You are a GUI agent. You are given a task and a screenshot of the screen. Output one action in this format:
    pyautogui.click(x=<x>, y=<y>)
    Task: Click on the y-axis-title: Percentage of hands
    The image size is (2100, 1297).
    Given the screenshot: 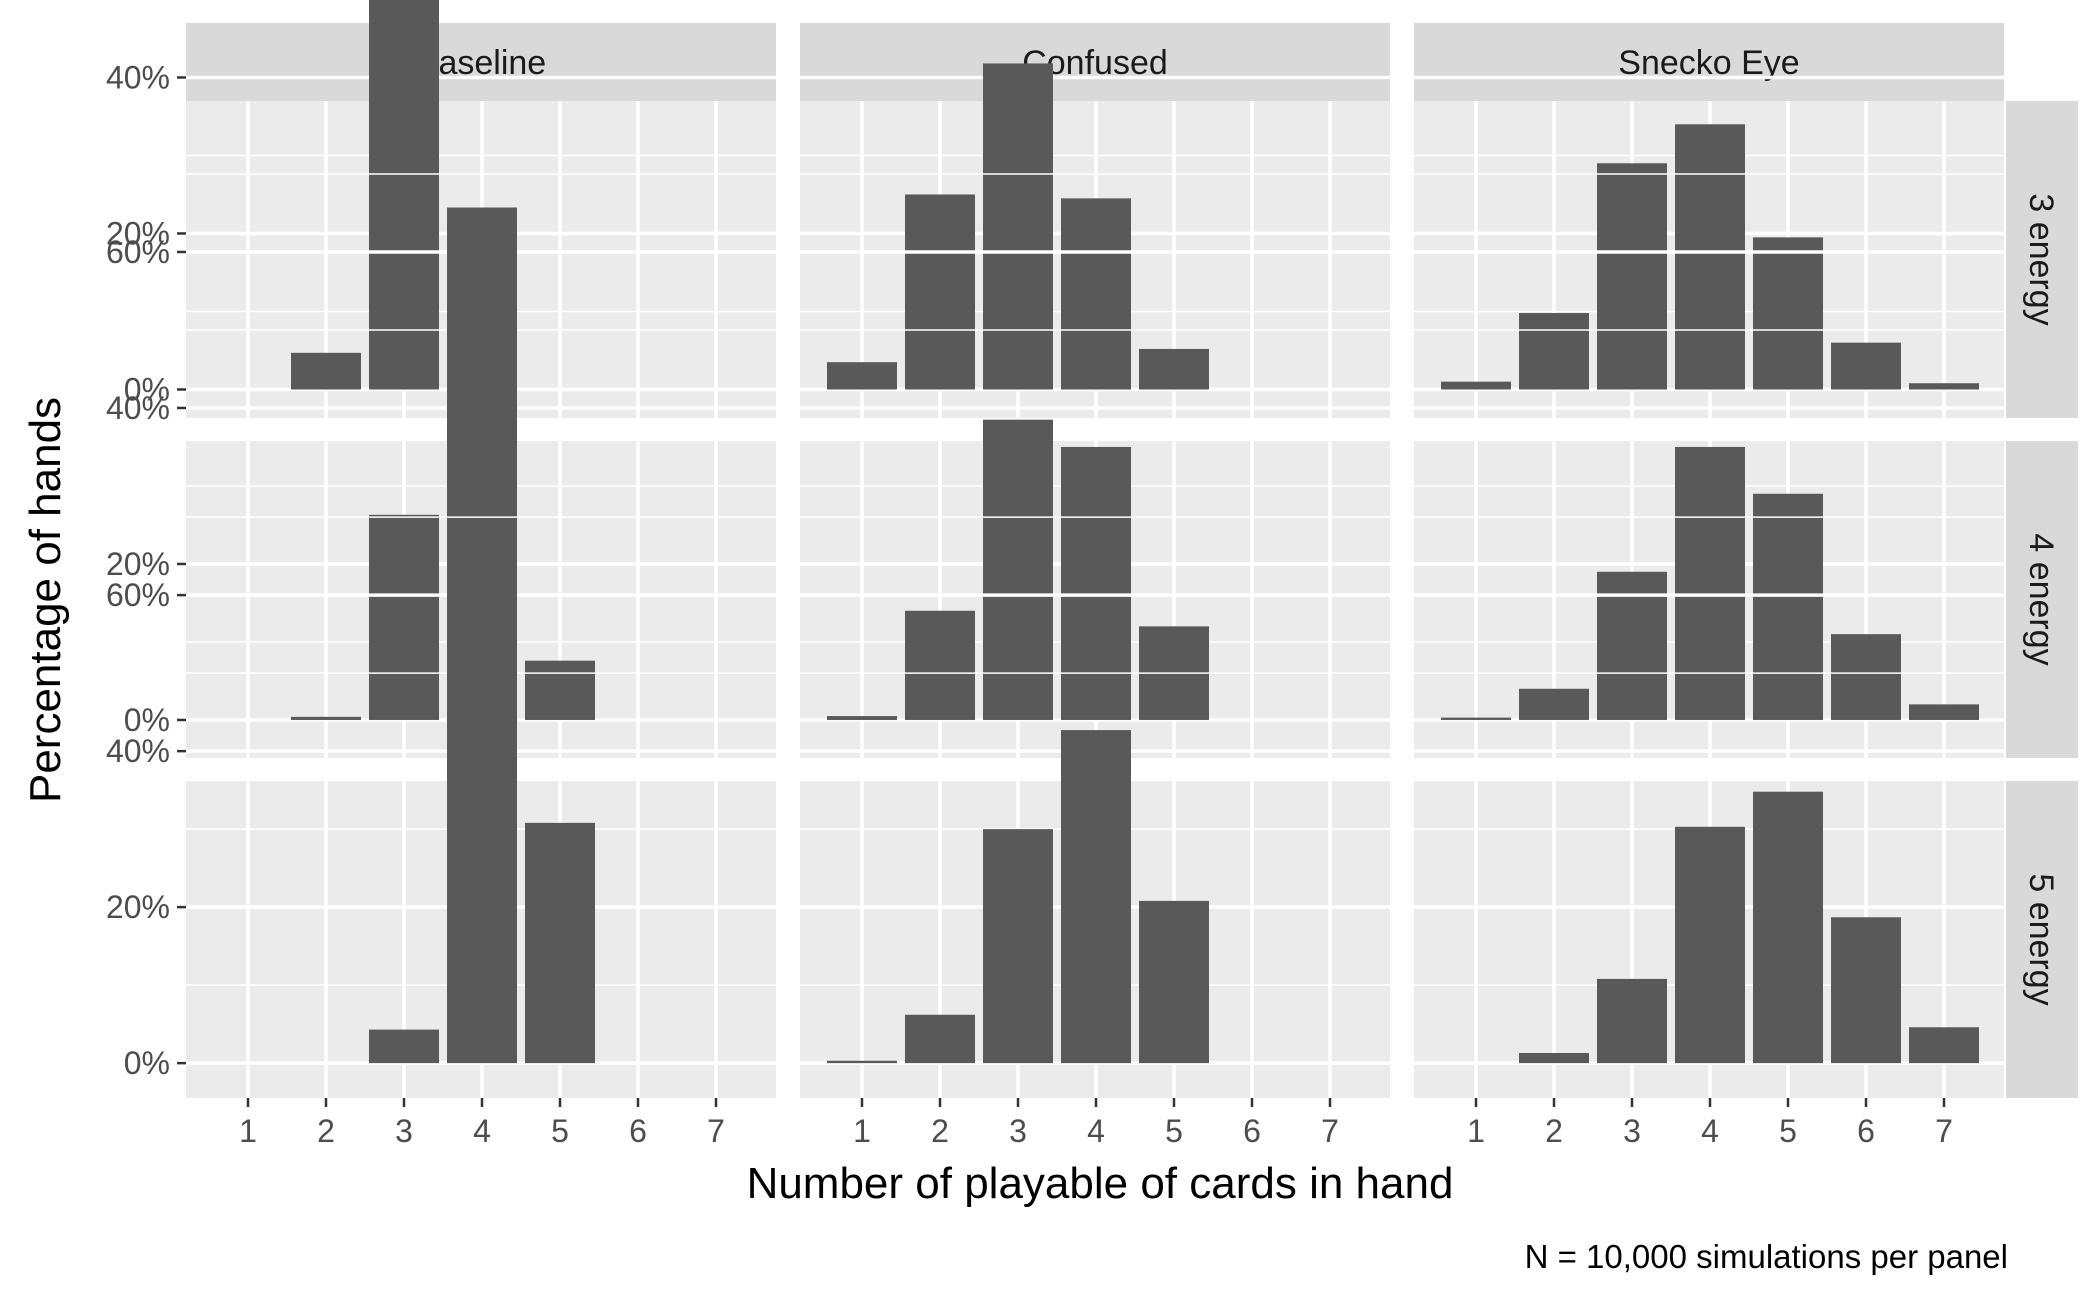 What is the action you would take?
    pyautogui.click(x=45, y=600)
    